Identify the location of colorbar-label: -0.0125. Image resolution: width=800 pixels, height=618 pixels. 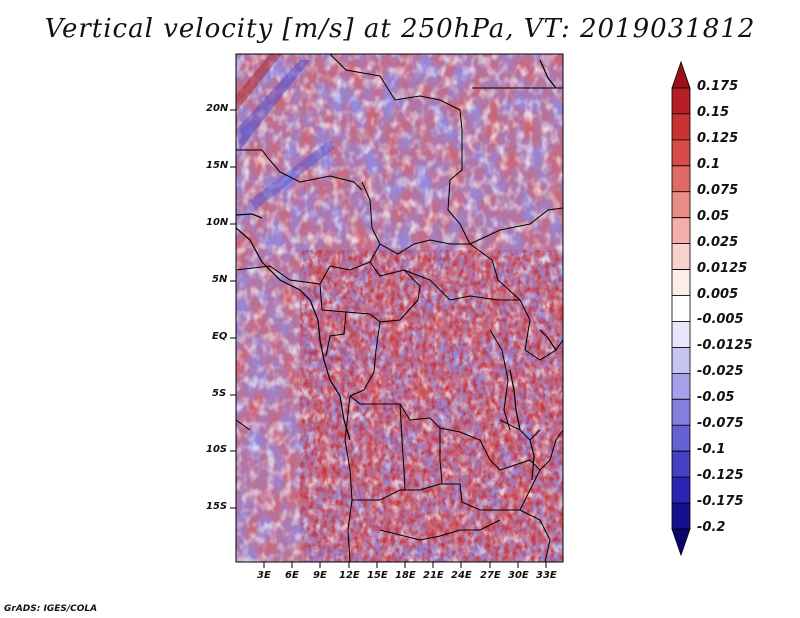
(725, 346).